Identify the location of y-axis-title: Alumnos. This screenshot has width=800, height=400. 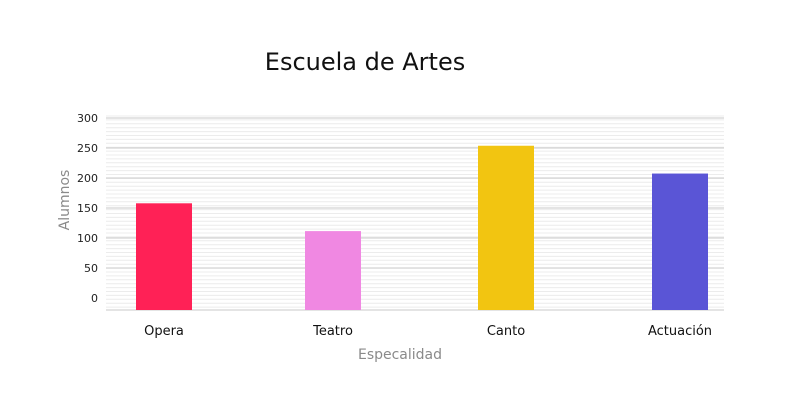
(65, 200).